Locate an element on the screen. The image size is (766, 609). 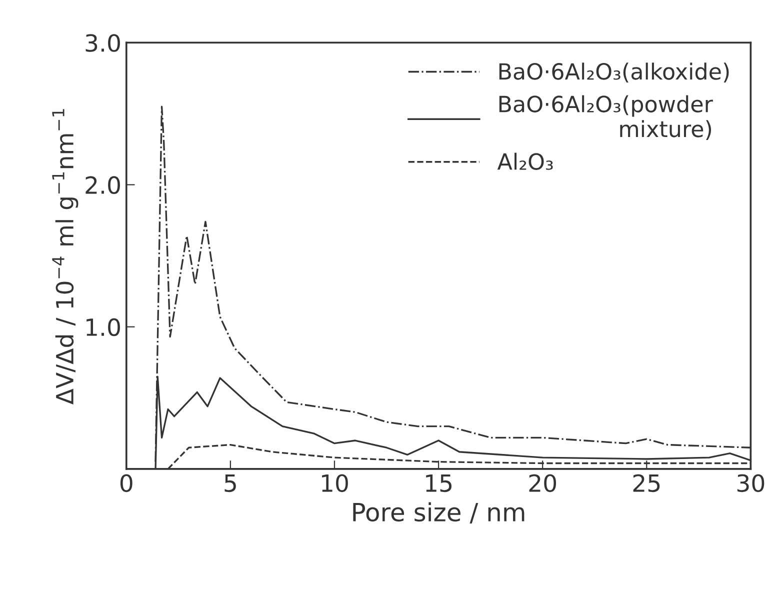
y-tick-label: 1.0 is located at coordinates (103, 327).